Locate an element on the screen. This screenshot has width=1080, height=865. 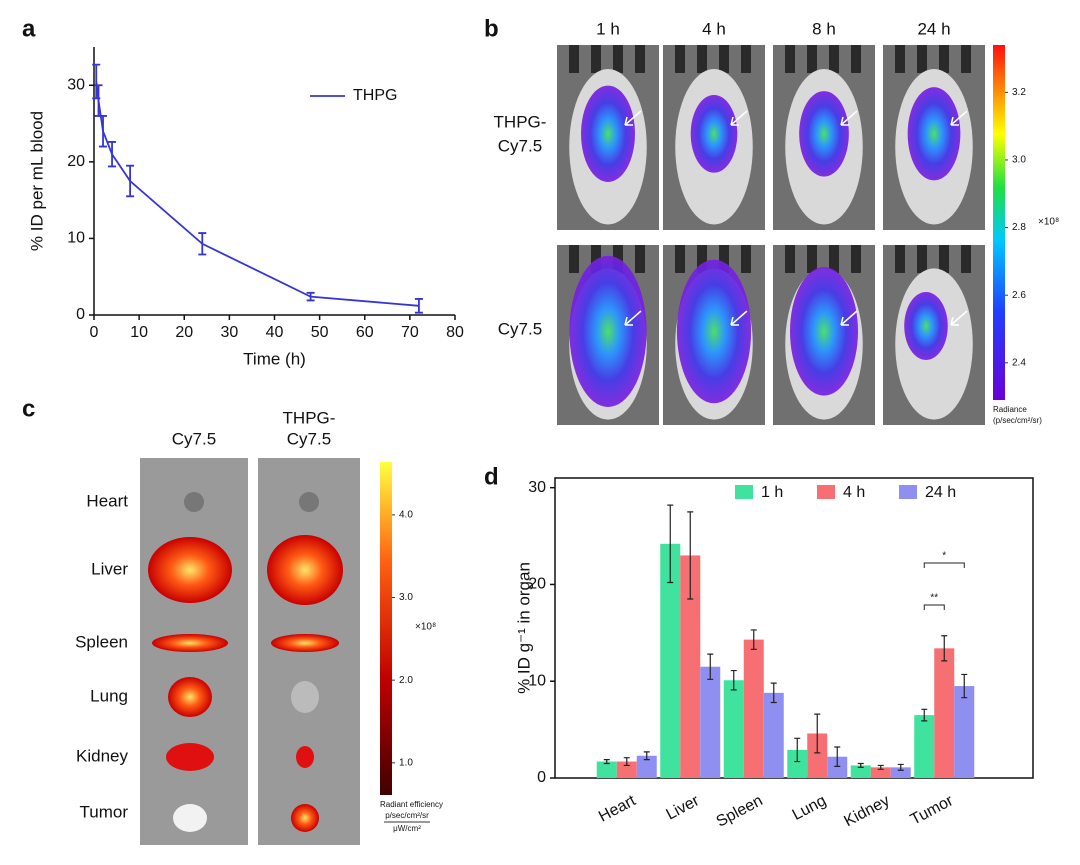
panel-letter: d is located at coordinates (491, 476).